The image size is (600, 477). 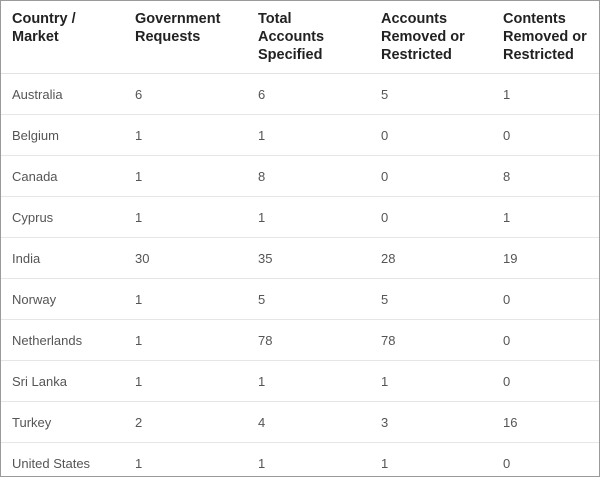 I want to click on number-cell: 4, so click(x=308, y=422).